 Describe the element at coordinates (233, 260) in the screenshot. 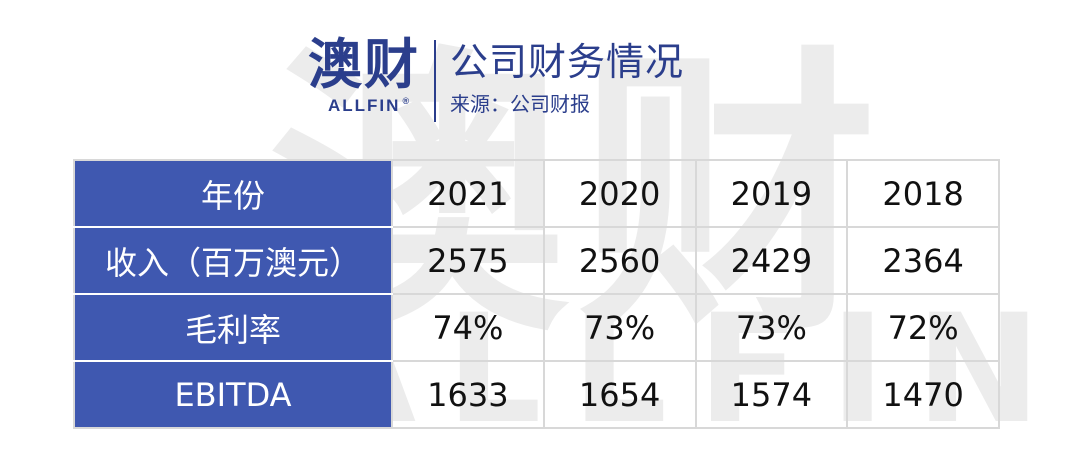

I see `row-label: 收入（百万澳元）` at that location.